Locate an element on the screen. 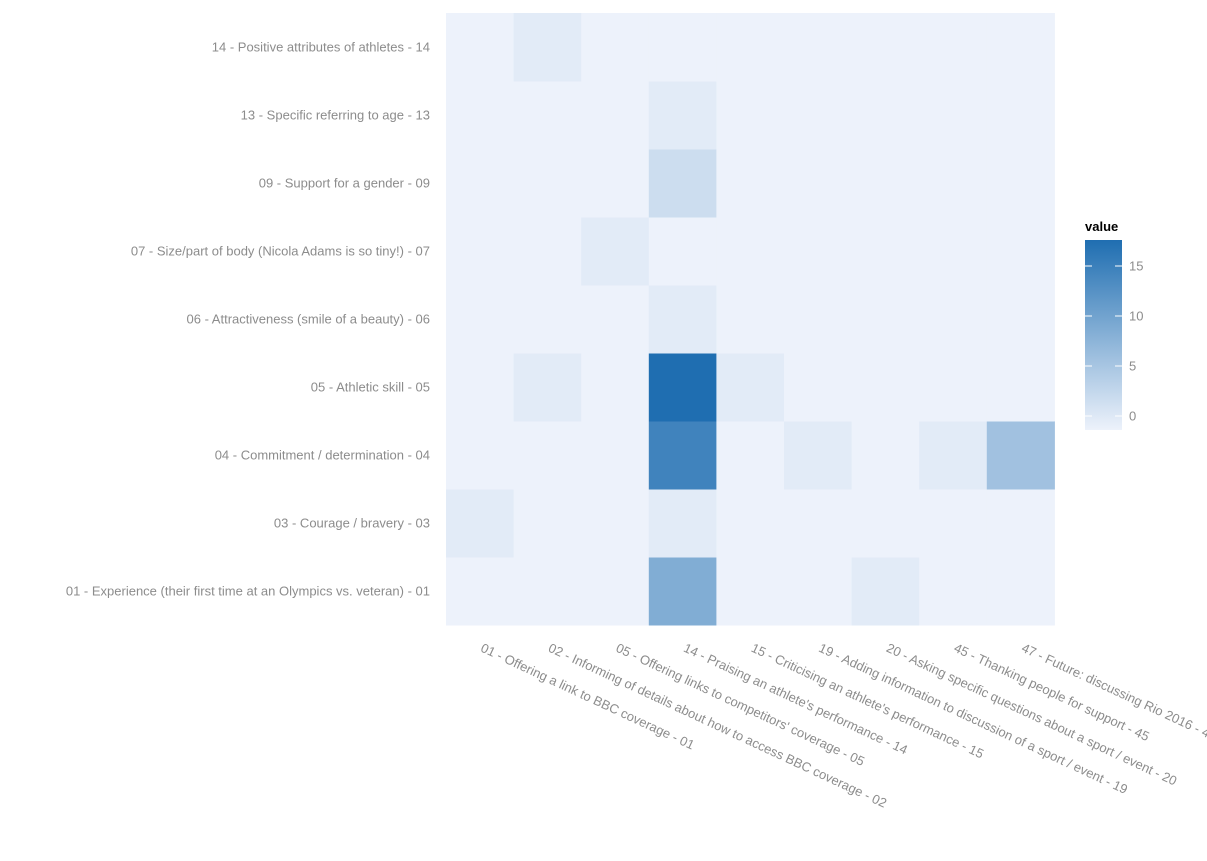 The height and width of the screenshot is (861, 1207). legend-tick-label: 10 is located at coordinates (1136, 316).